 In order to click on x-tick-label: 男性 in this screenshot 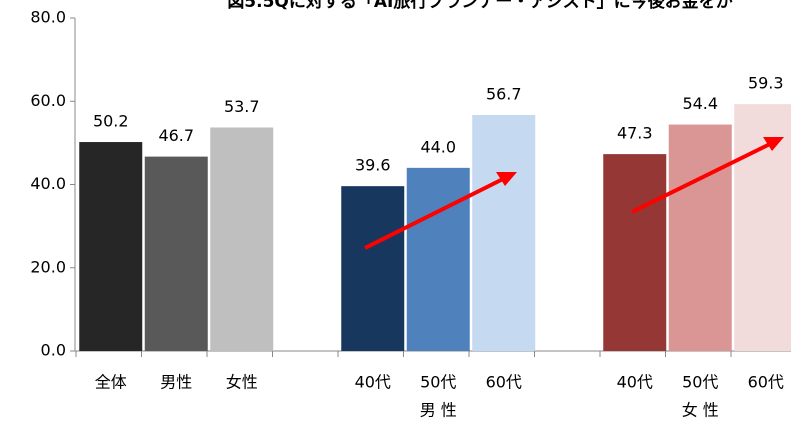, I will do `click(176, 382)`.